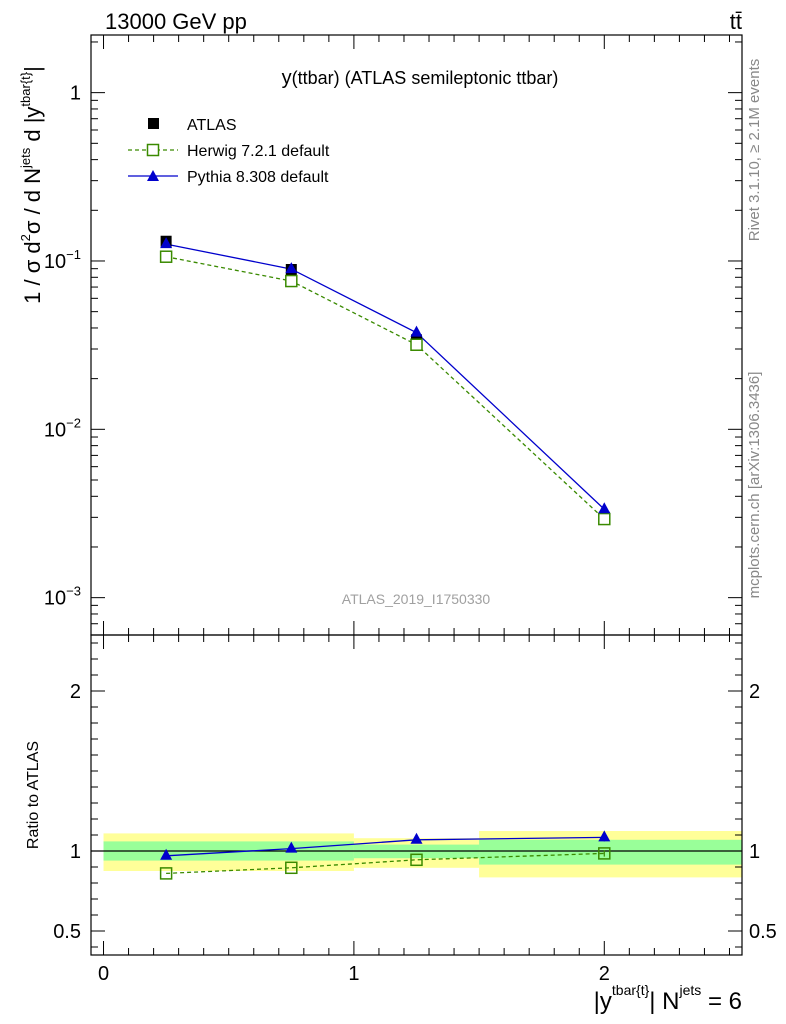  I want to click on legend-herwig-label: Herwig 7.2.1 default, so click(258, 151).